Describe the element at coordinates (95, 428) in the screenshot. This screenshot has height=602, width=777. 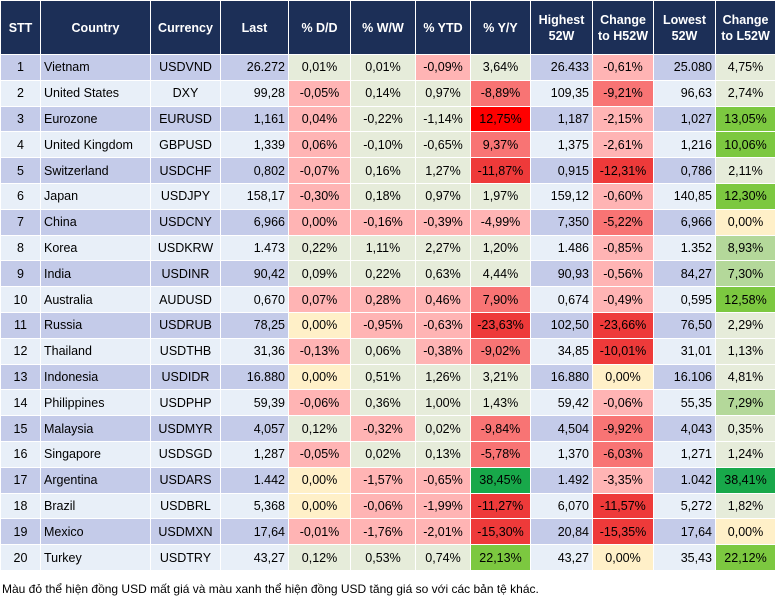
I see `cell-country: Malaysia` at that location.